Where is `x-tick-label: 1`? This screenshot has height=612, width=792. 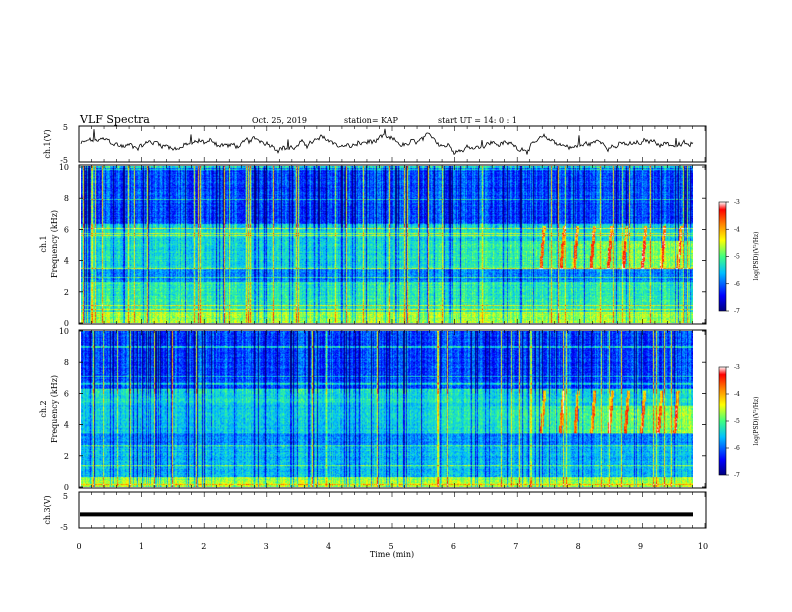 x-tick-label: 1 is located at coordinates (141, 546).